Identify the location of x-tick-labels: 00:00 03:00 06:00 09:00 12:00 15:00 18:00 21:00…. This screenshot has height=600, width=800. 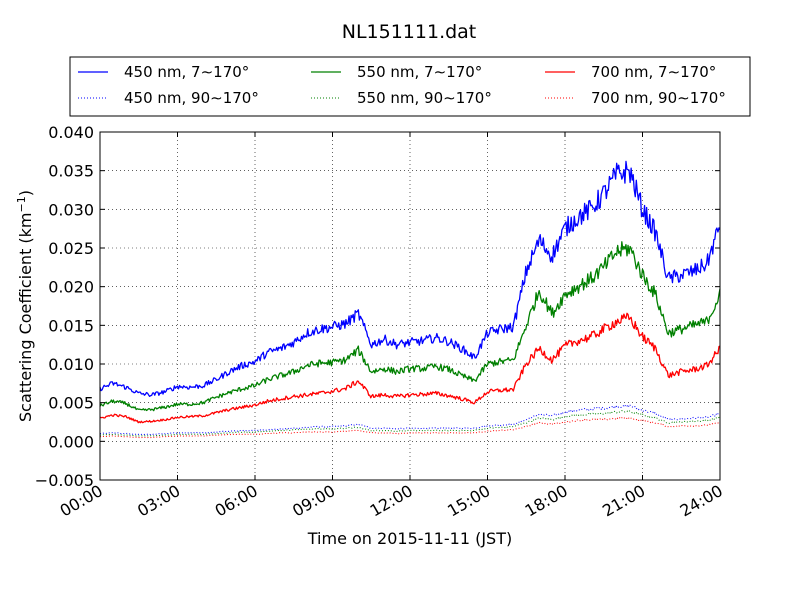
(391, 501).